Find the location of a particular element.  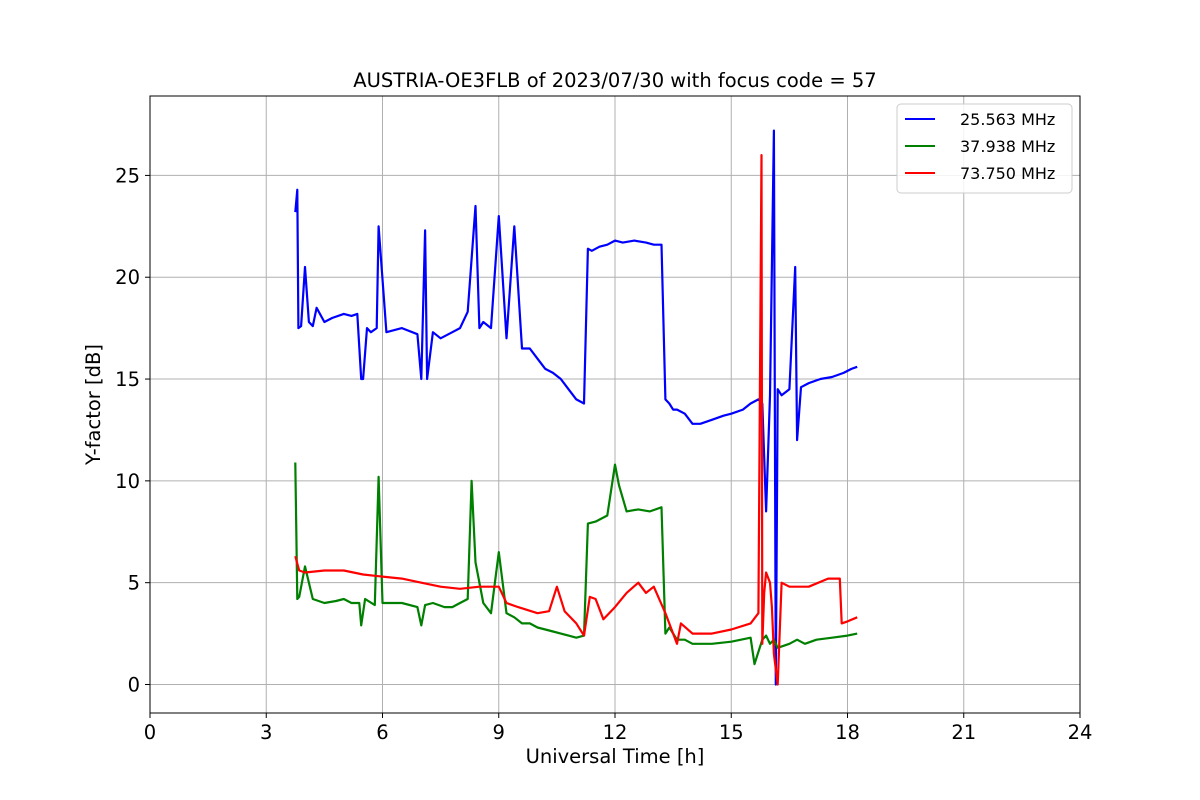

x-axis-label: Universal Time [h] is located at coordinates (615, 756).